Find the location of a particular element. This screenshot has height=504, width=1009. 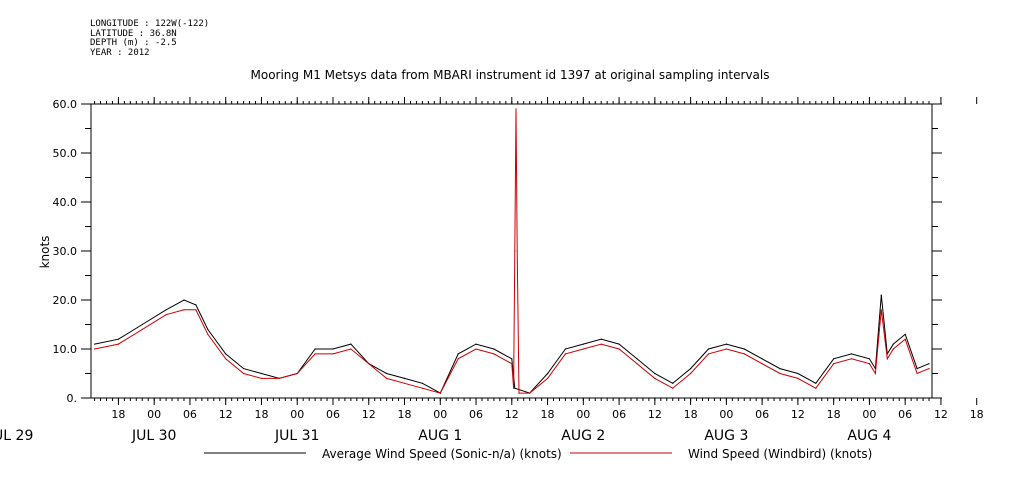

y-axis-label: knots is located at coordinates (45, 252).